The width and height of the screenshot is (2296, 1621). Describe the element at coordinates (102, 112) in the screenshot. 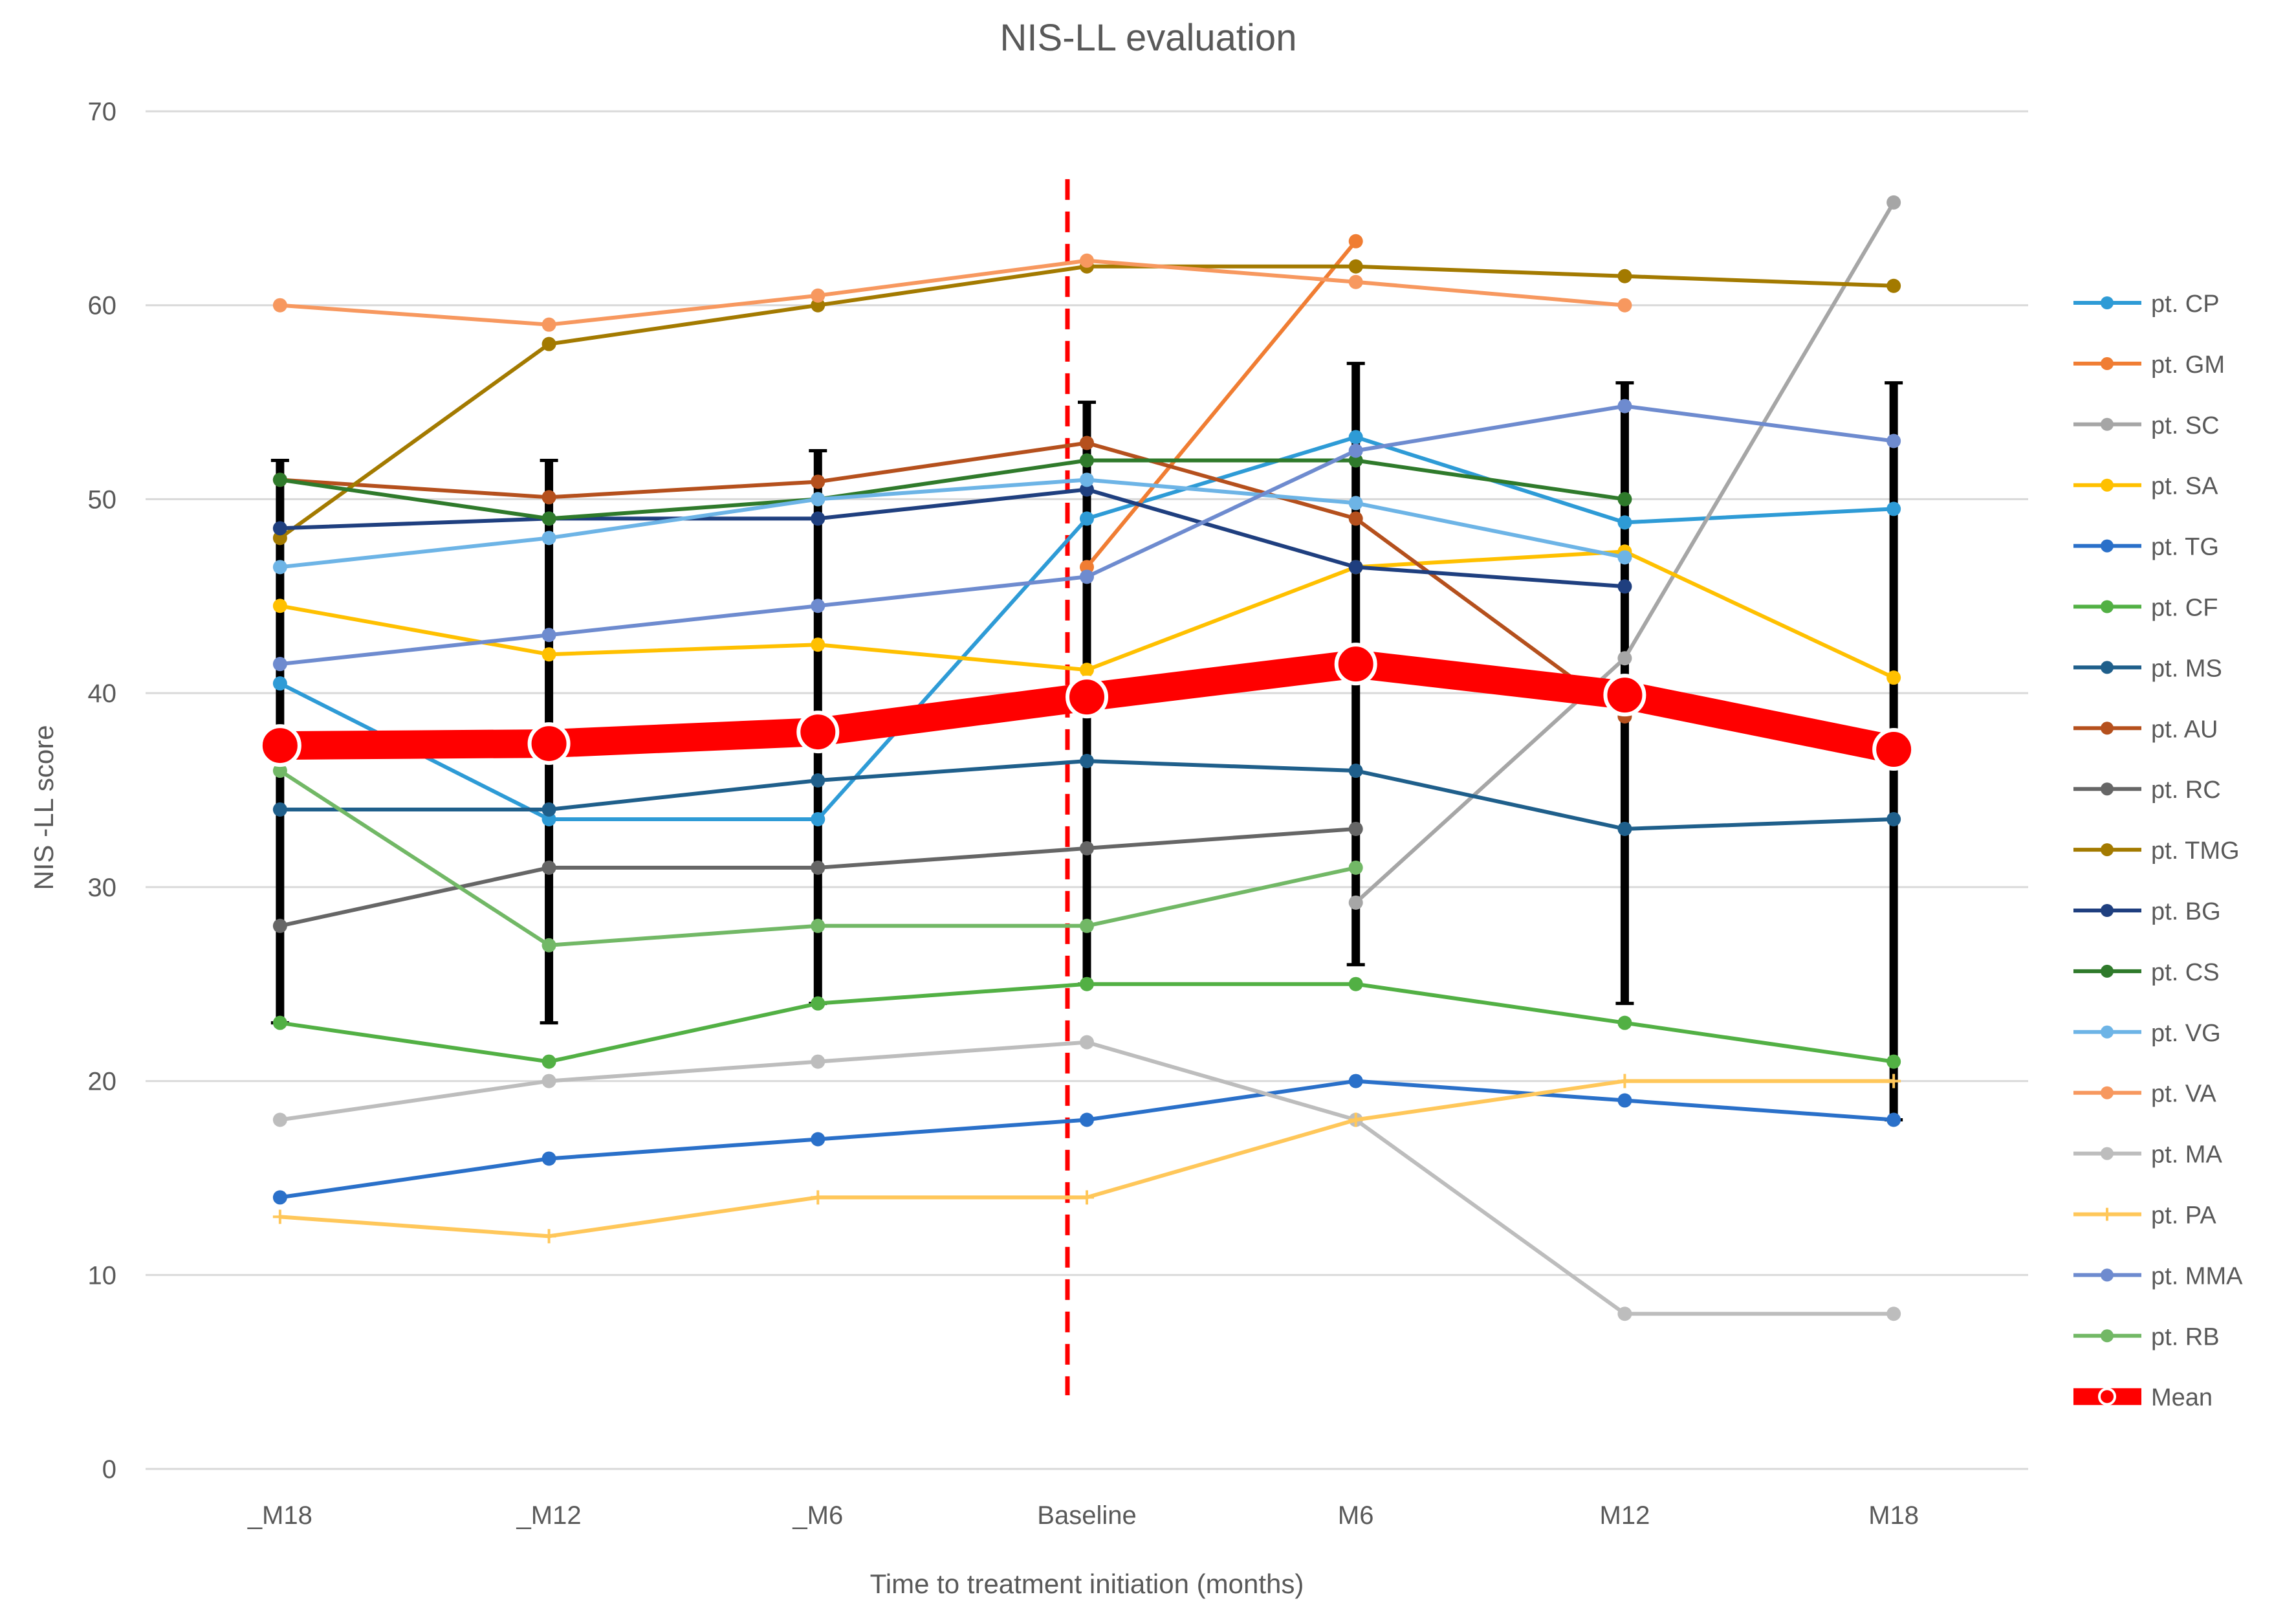

I see `y-tick-label: 70` at that location.